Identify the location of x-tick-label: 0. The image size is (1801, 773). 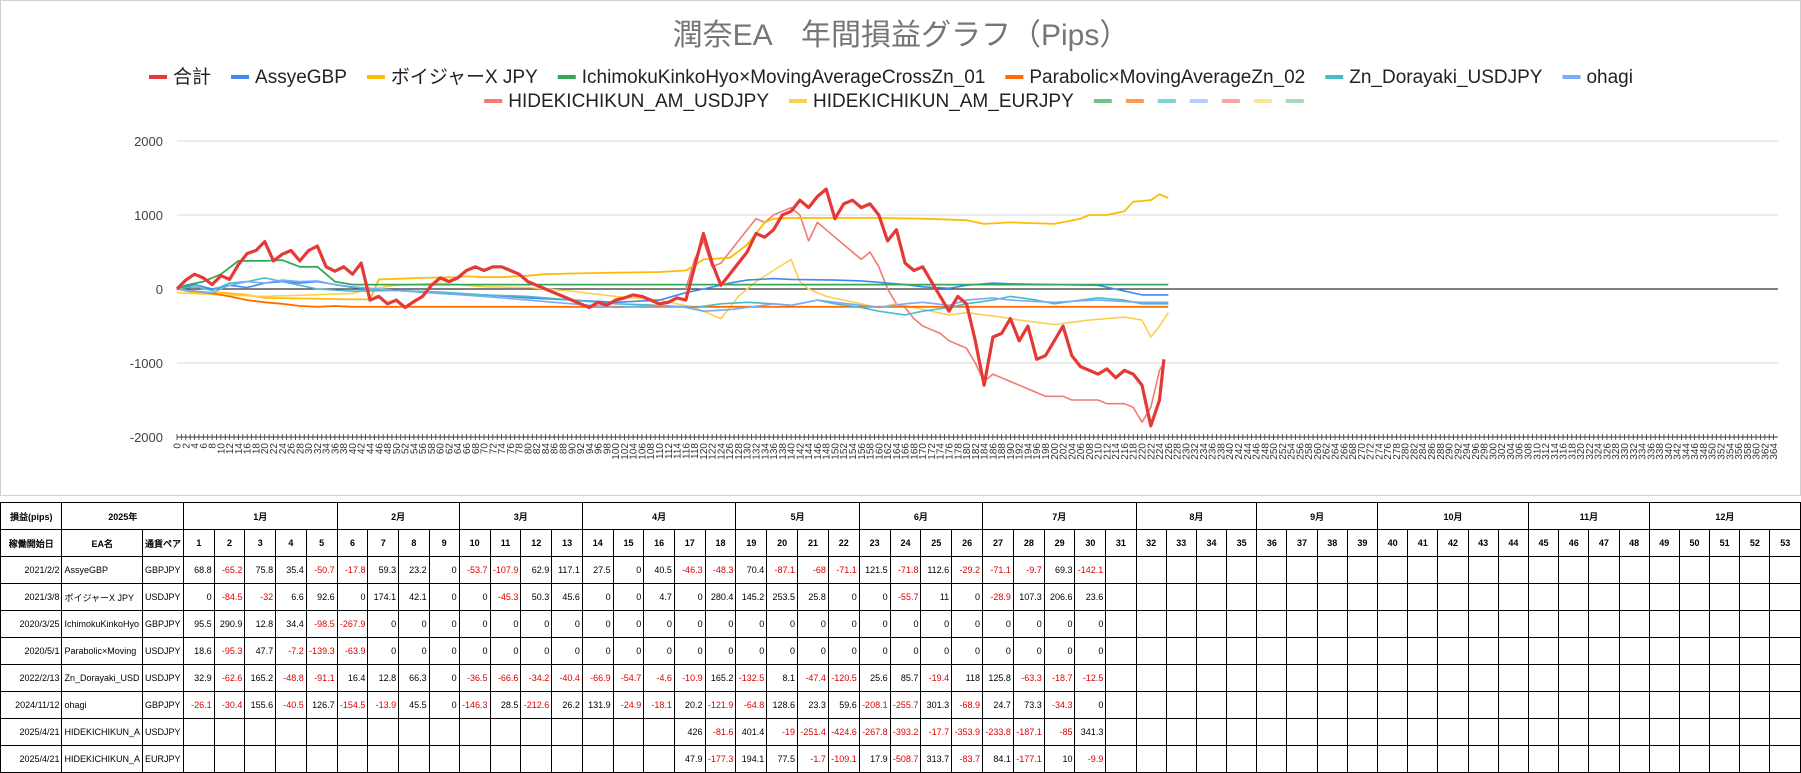
(178, 446).